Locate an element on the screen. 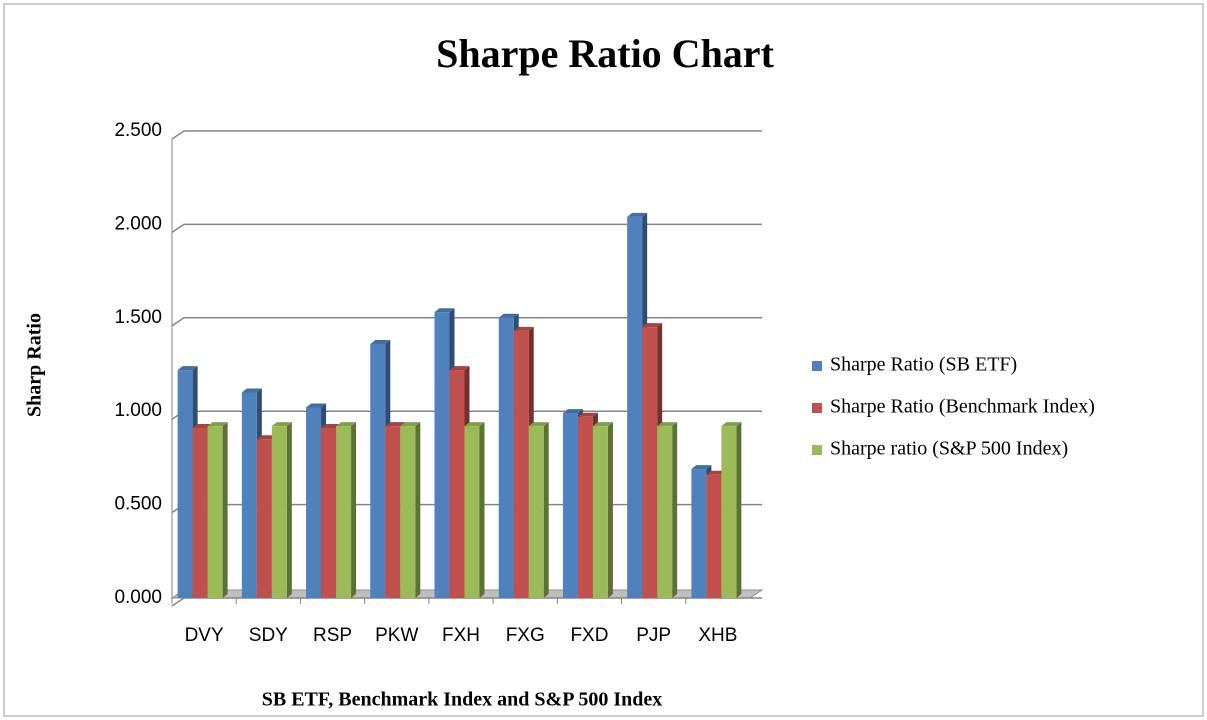 This screenshot has height=720, width=1207. y-axis-label: Sharp Ratio is located at coordinates (35, 365).